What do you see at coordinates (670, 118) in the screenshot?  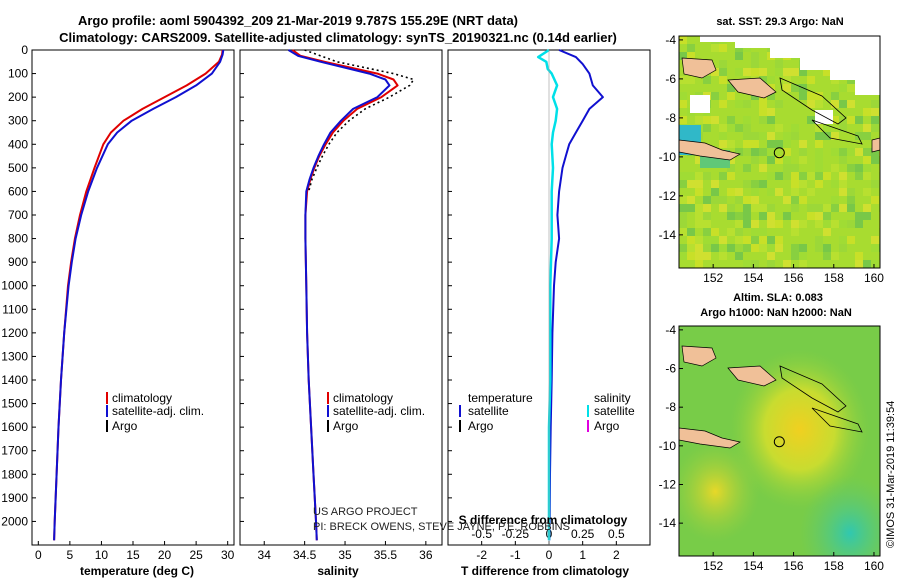 I see `map-ytick-label: -8` at bounding box center [670, 118].